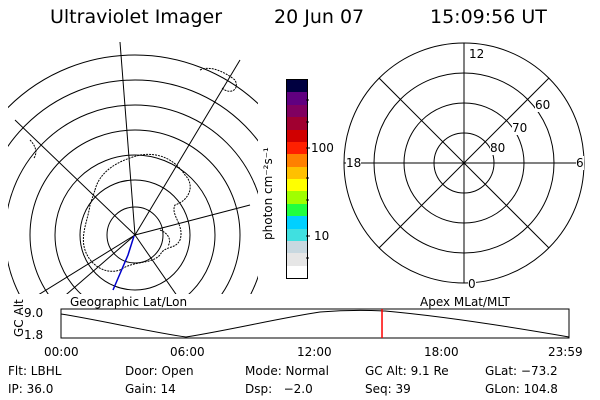 Image resolution: width=600 pixels, height=400 pixels. Describe the element at coordinates (580, 163) in the screenshot. I see `mlt-label-6: 6` at that location.